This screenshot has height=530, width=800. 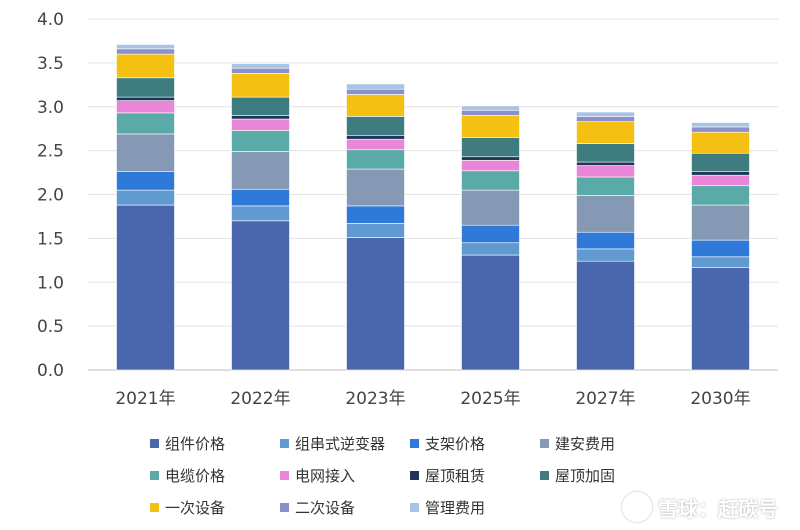 What do you see at coordinates (585, 443) in the screenshot?
I see `legend-label: 建安费用` at bounding box center [585, 443].